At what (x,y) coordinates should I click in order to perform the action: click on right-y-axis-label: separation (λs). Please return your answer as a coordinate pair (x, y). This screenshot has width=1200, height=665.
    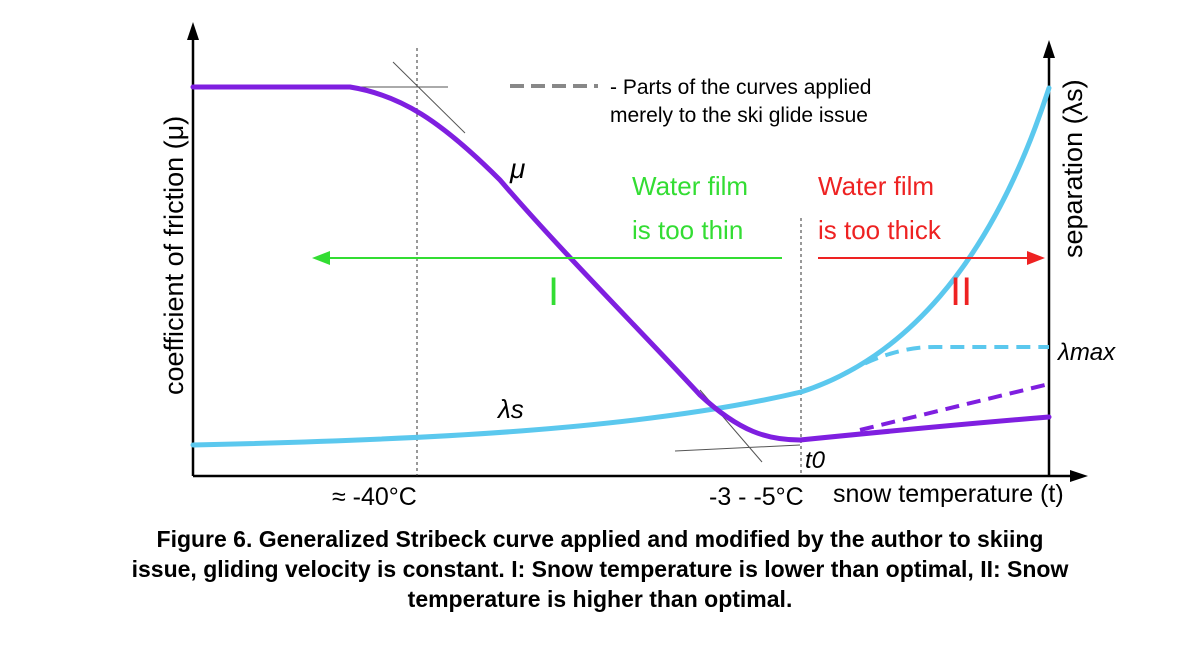
    Looking at the image, I should click on (1073, 168).